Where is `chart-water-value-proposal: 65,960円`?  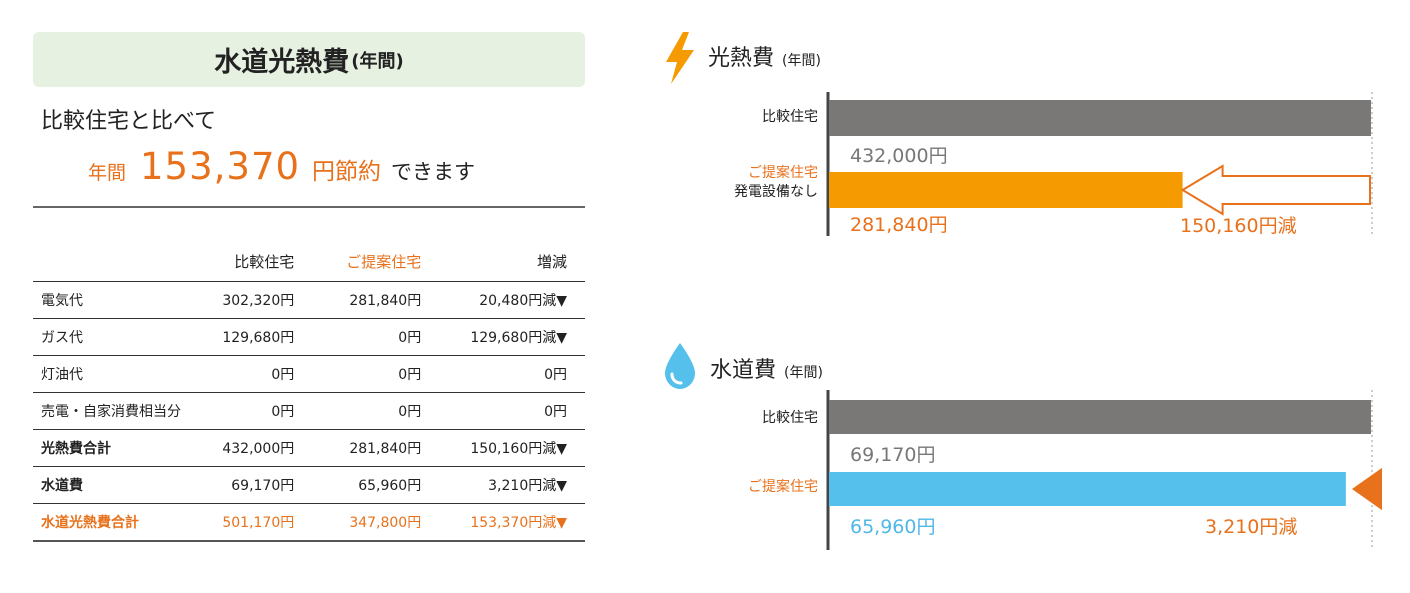
chart-water-value-proposal: 65,960円 is located at coordinates (893, 527).